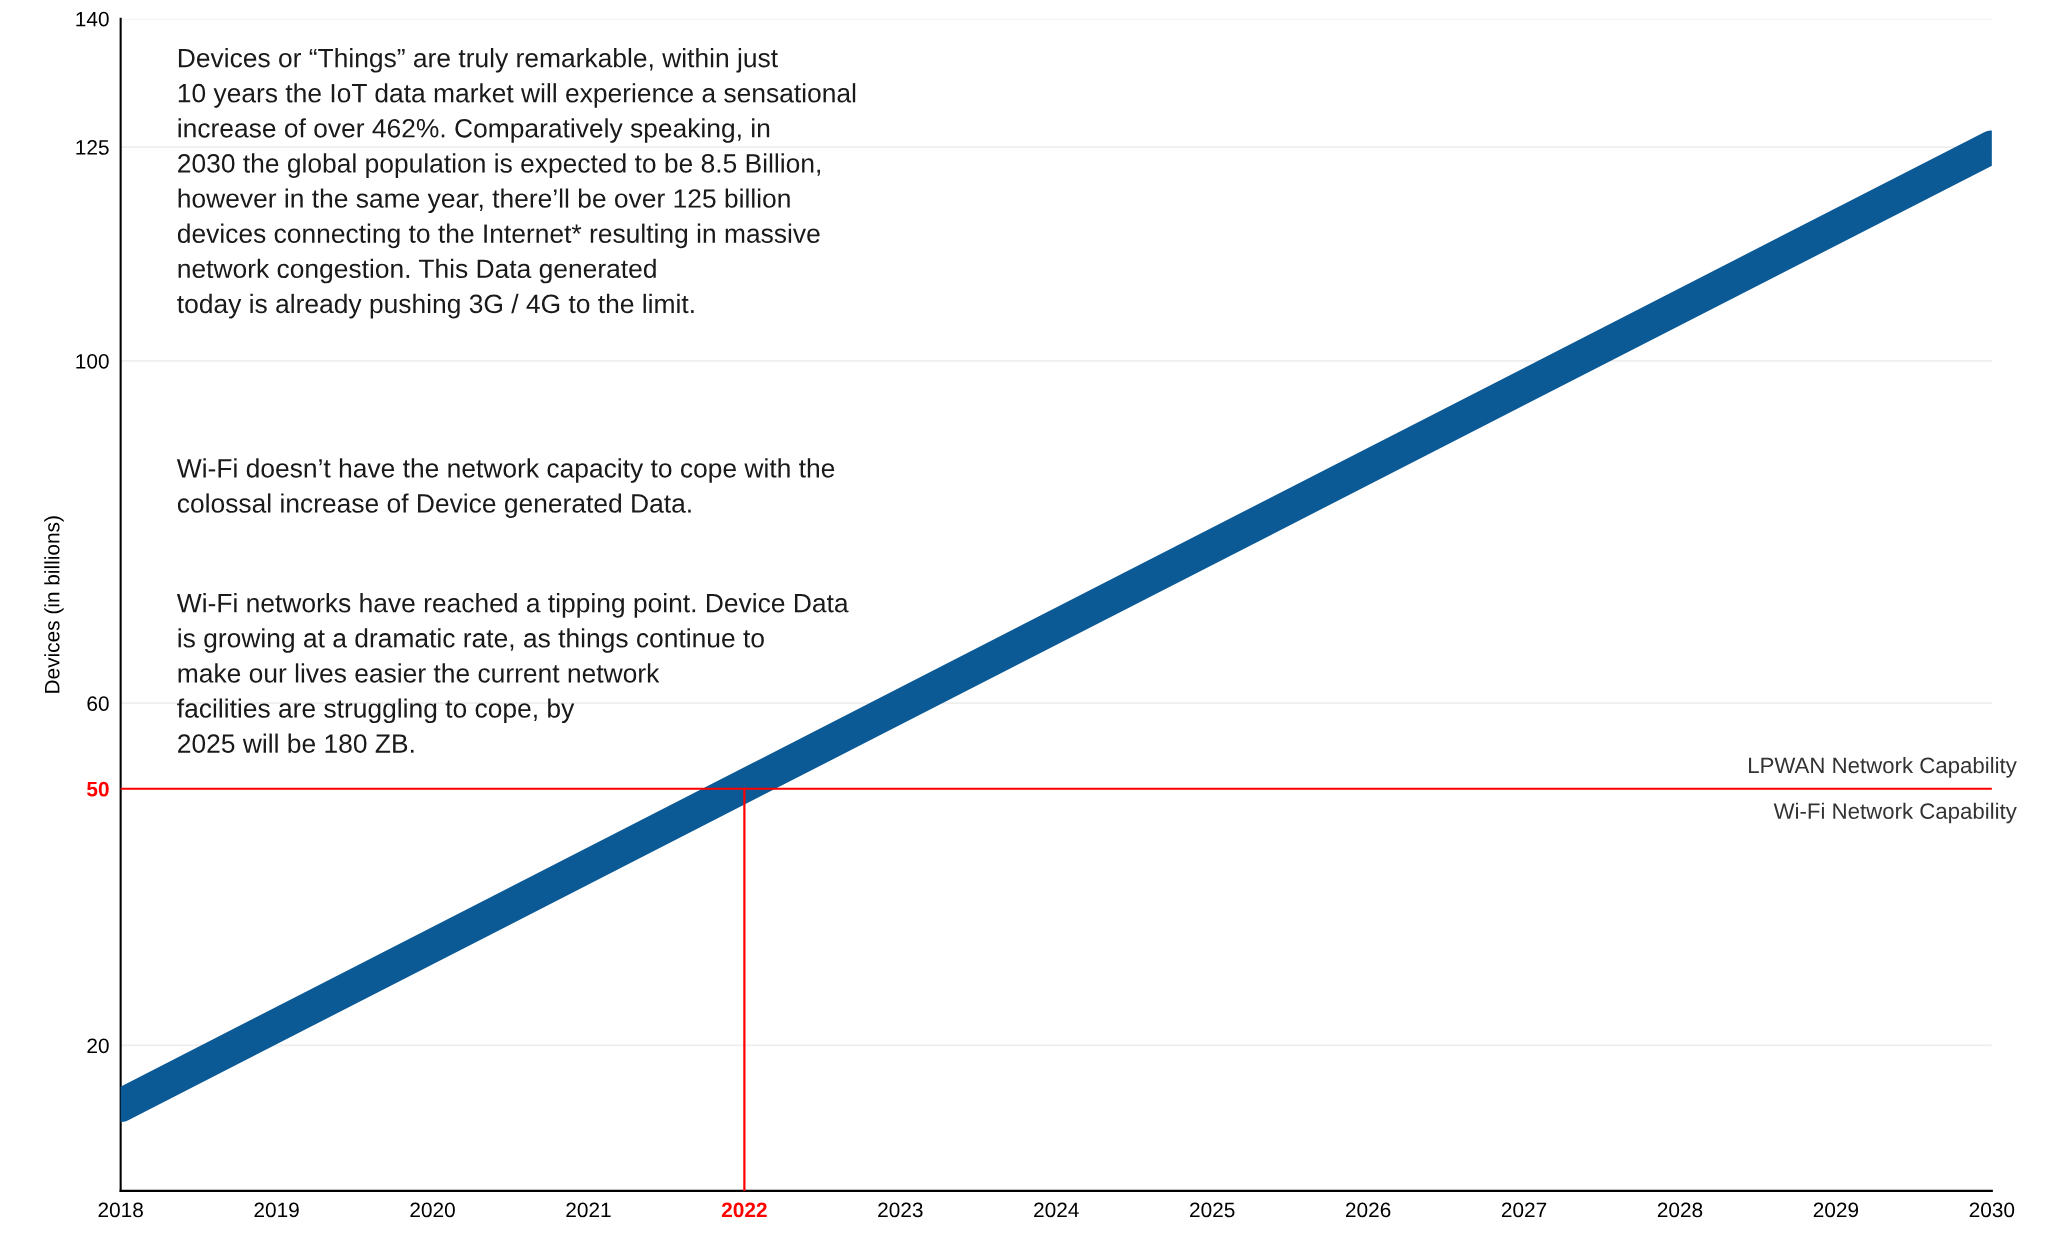 The width and height of the screenshot is (2045, 1247). What do you see at coordinates (1368, 1210) in the screenshot?
I see `x-tick-label: 2026` at bounding box center [1368, 1210].